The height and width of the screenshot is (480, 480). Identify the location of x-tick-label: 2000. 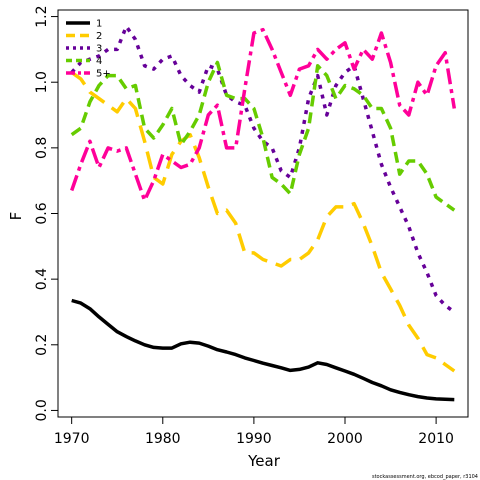
(345, 439).